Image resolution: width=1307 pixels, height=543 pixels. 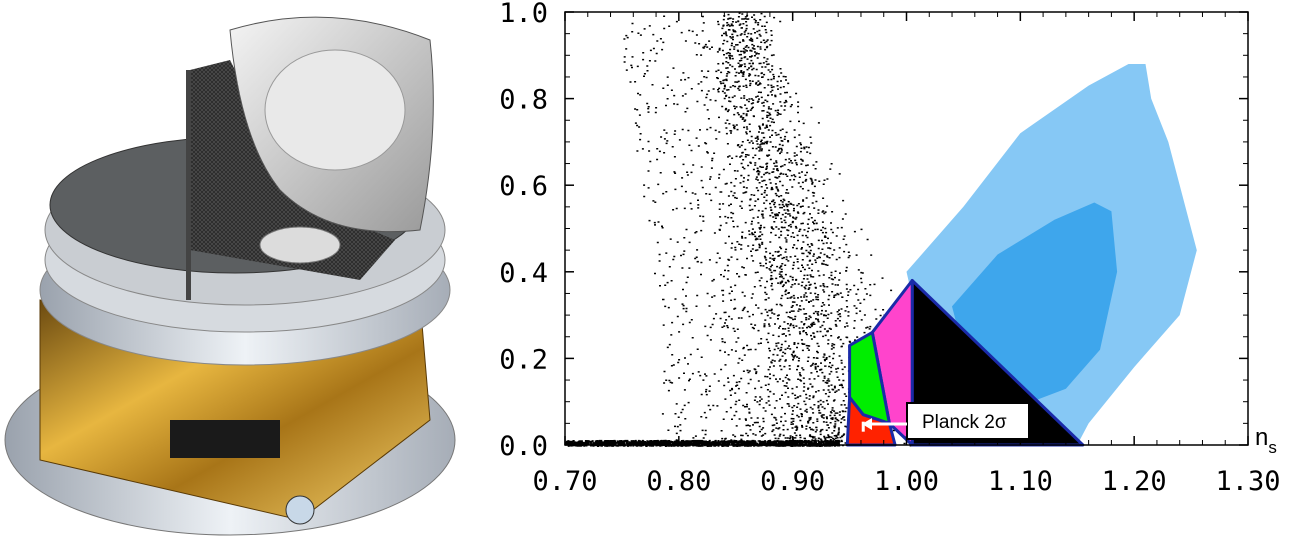 What do you see at coordinates (300, 245) in the screenshot?
I see `secondary-mirror` at bounding box center [300, 245].